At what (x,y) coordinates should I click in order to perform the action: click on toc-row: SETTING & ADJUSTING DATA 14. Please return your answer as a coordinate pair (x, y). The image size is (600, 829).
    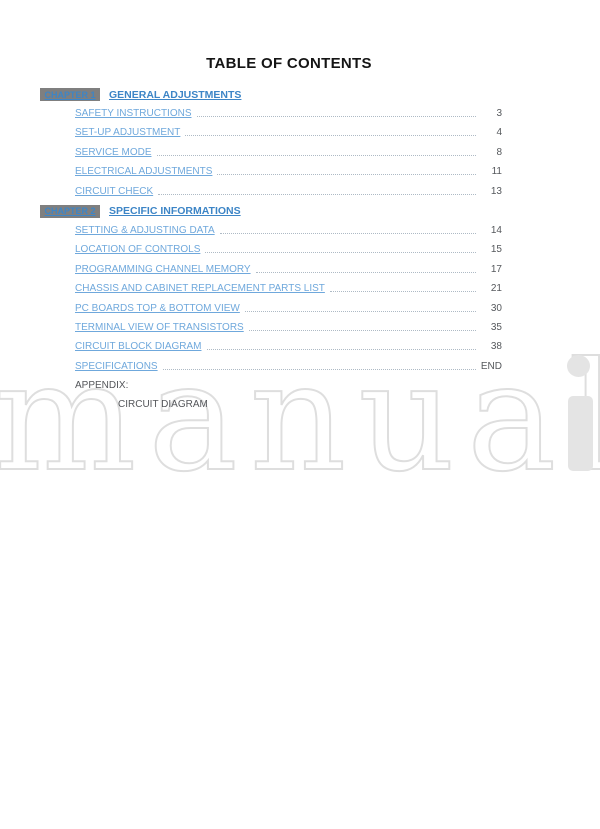
    Looking at the image, I should click on (271, 231).